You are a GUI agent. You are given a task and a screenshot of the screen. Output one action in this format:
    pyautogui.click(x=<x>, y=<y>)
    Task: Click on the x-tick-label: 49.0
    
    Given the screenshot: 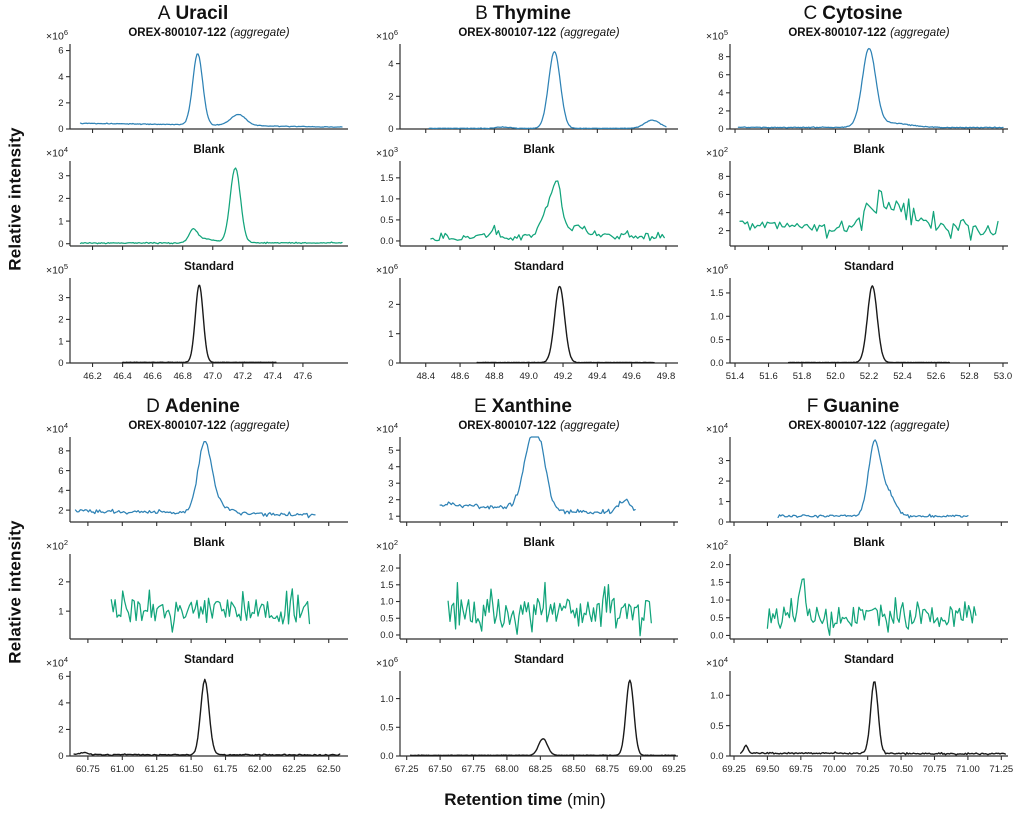 What is the action you would take?
    pyautogui.click(x=528, y=376)
    